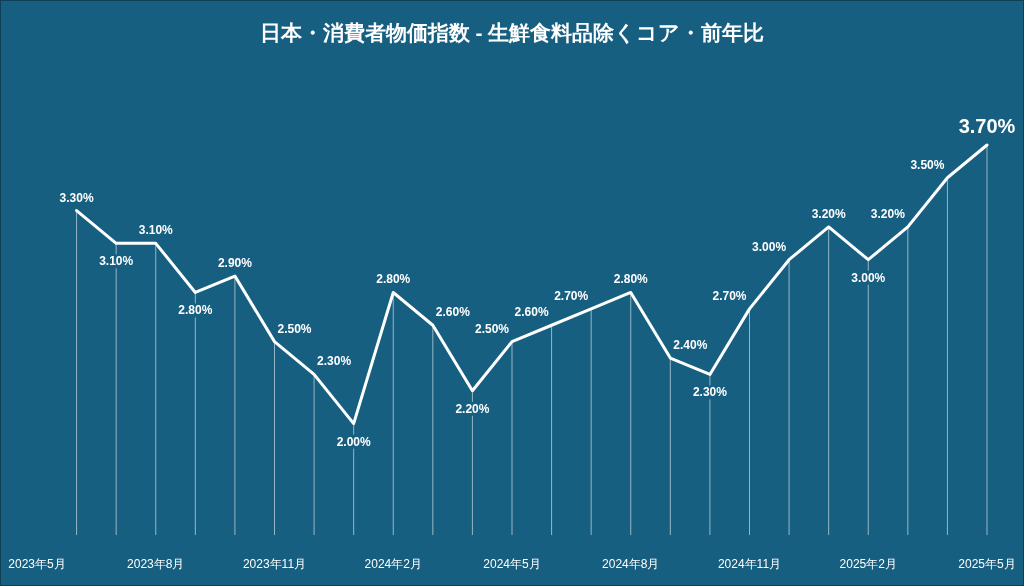 The height and width of the screenshot is (586, 1024). I want to click on chart-title: 日本・消費者物価指数 - 生鮮食料品除くコア・前年比, so click(512, 33).